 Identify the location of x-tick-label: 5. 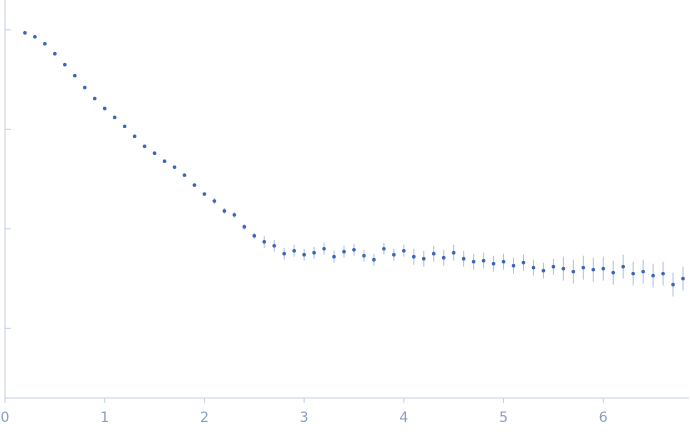
(503, 418).